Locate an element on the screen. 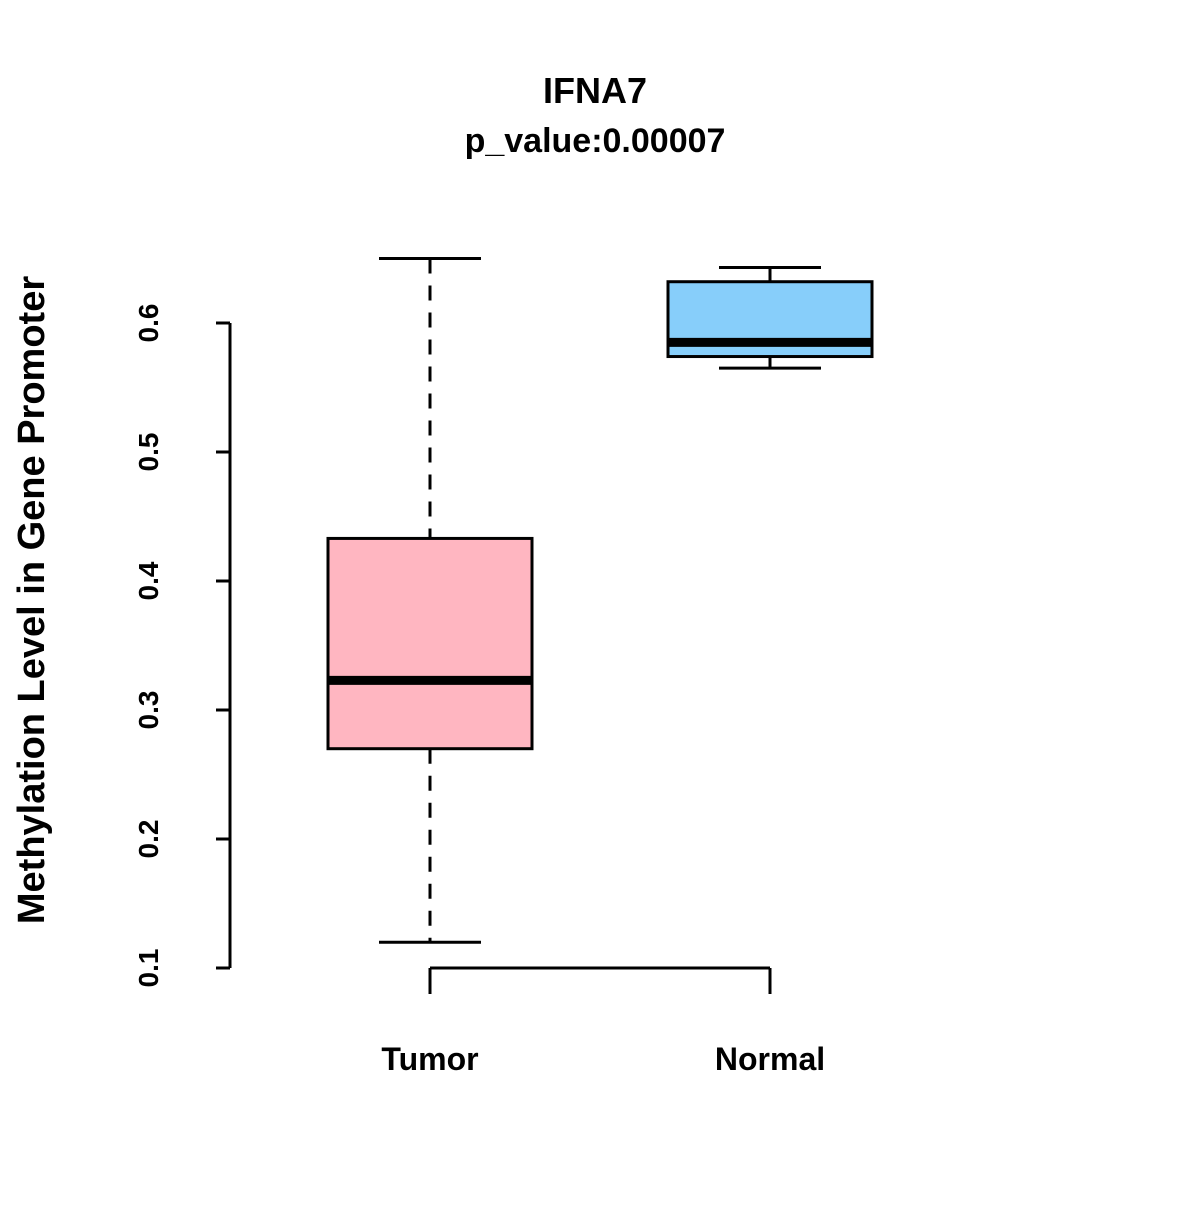 The image size is (1200, 1205). y-axis-title: Methylation Level in Gene Promoter is located at coordinates (32, 600).